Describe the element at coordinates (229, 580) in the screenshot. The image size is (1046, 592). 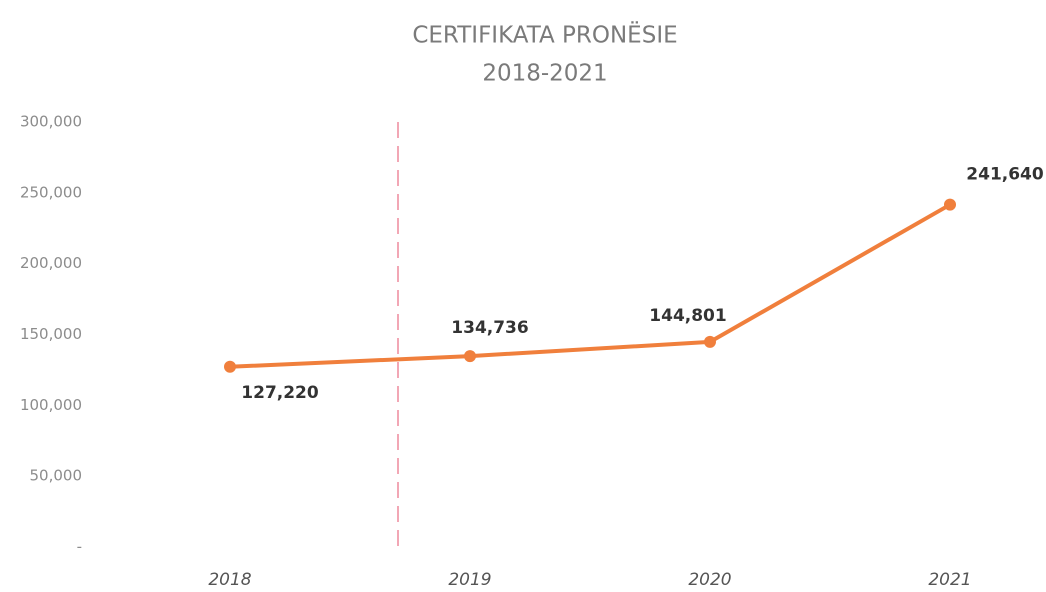
I see `x-tick-label: 2018` at that location.